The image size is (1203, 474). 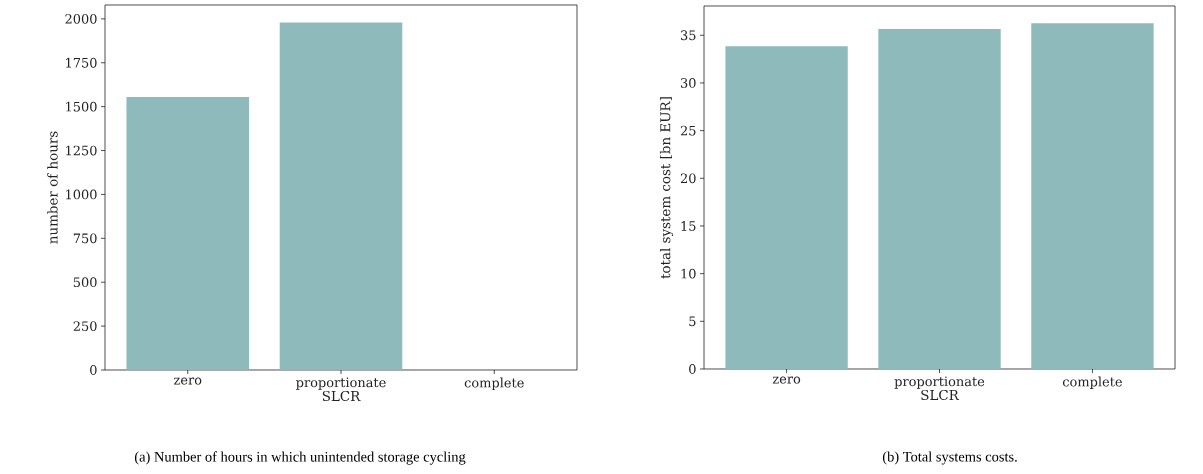 What do you see at coordinates (300, 458) in the screenshot?
I see `text: (a) Number of hours in which unintended storage cycling` at bounding box center [300, 458].